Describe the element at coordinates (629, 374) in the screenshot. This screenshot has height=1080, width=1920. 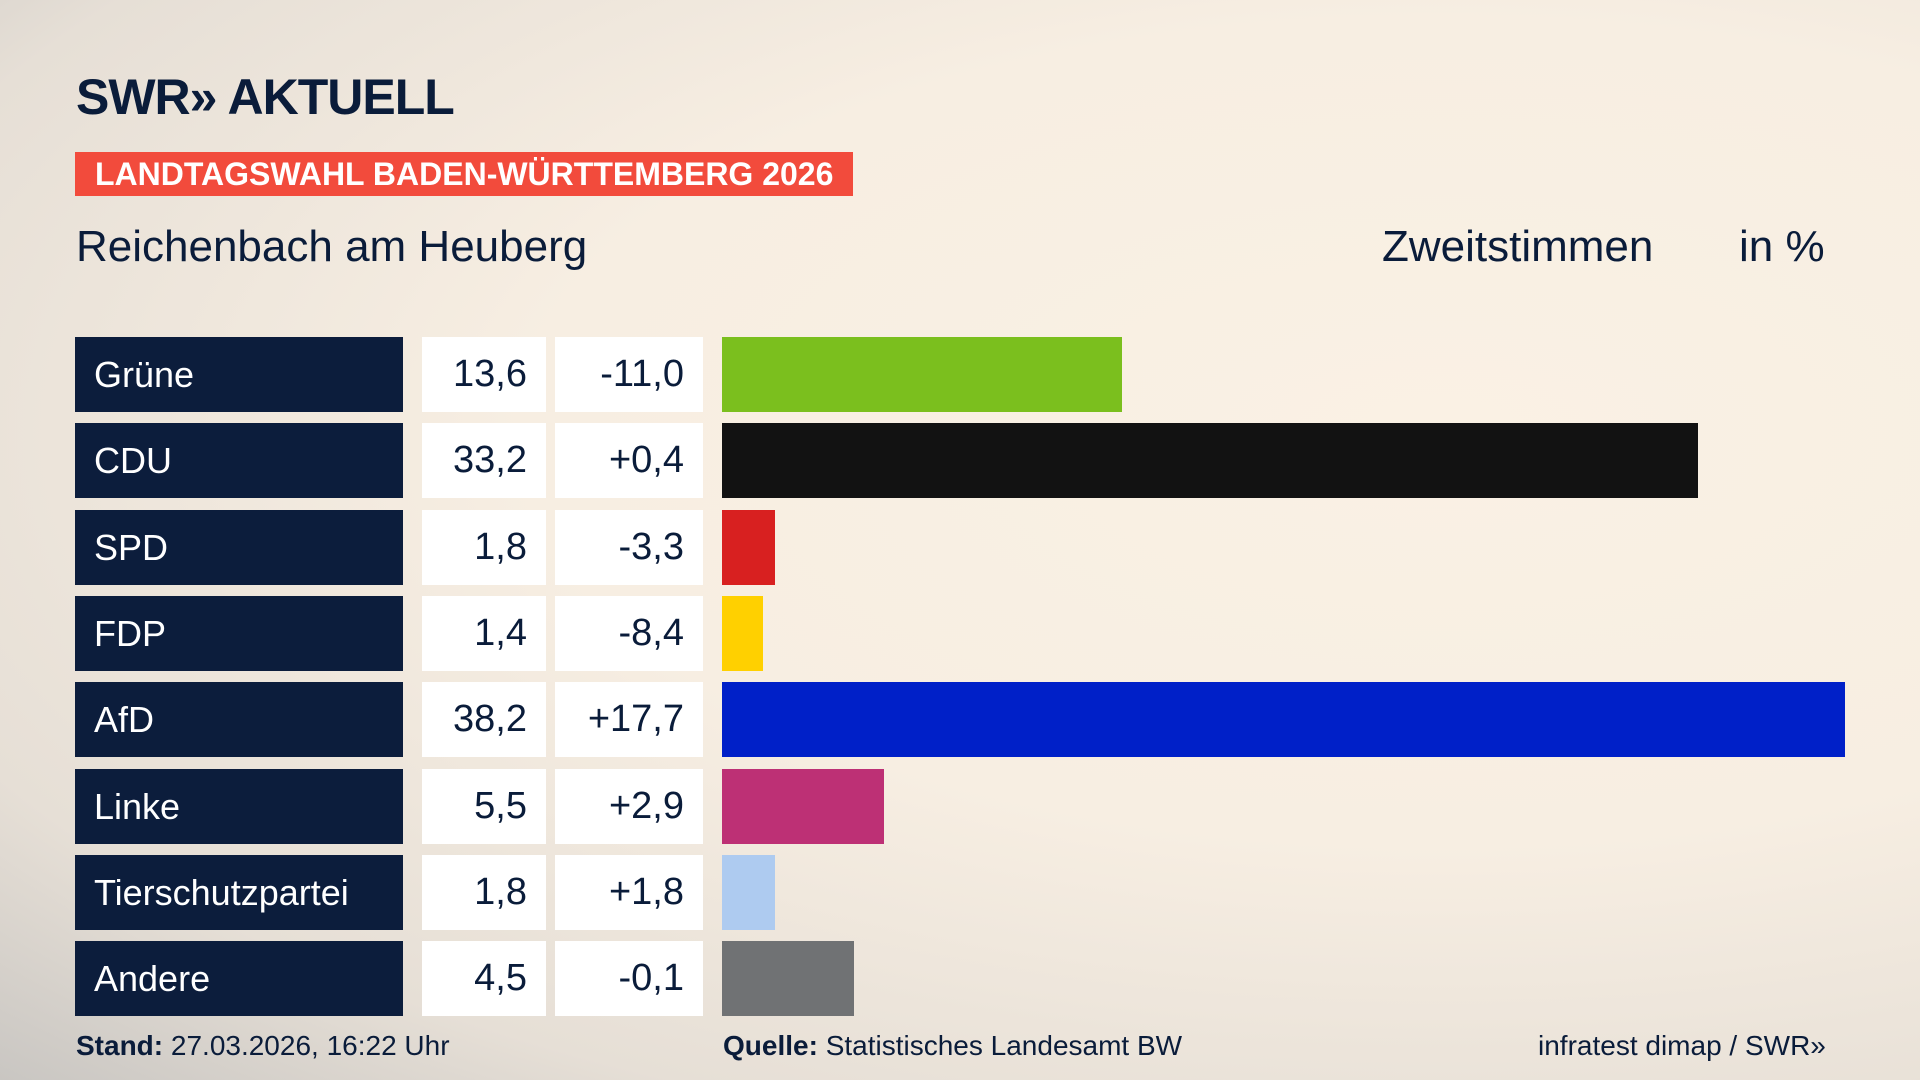
I see `party-change: -11,0` at that location.